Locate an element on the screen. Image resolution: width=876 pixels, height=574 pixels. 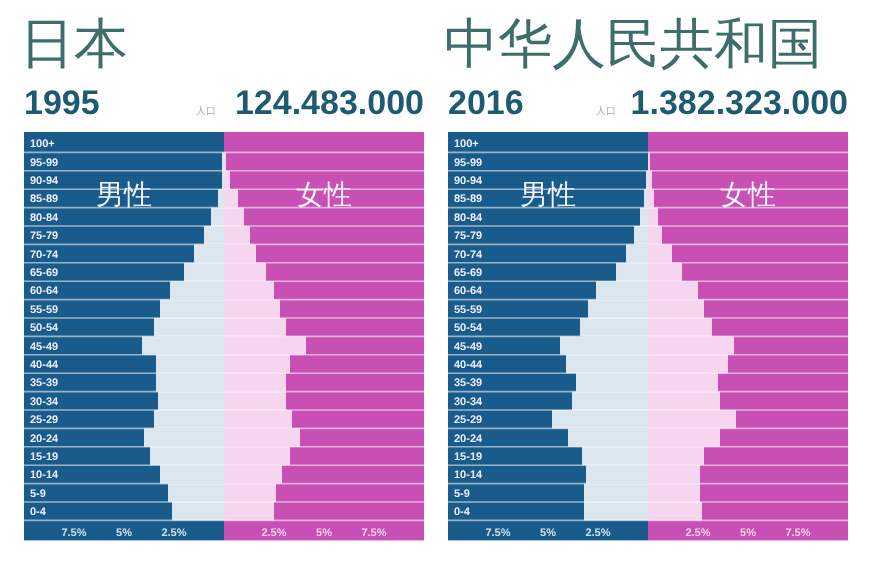
chart-title: 日本 is located at coordinates (74, 44).